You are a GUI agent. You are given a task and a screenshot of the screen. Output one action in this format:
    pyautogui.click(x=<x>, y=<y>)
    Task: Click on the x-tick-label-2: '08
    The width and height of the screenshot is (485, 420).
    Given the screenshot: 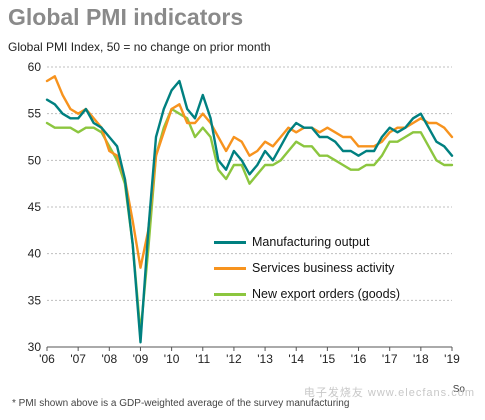 What is the action you would take?
    pyautogui.click(x=109, y=359)
    